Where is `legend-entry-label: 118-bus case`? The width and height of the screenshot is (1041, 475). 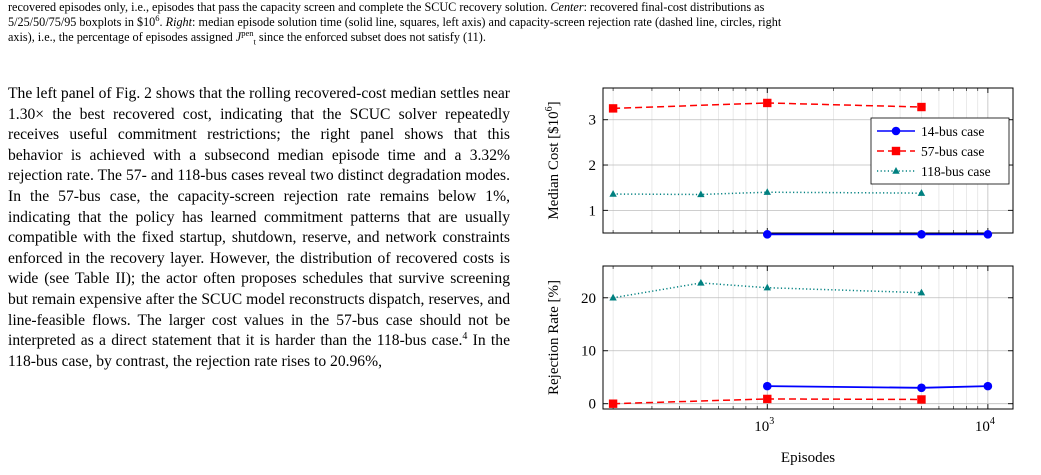
legend-entry-label: 118-bus case is located at coordinates (956, 171).